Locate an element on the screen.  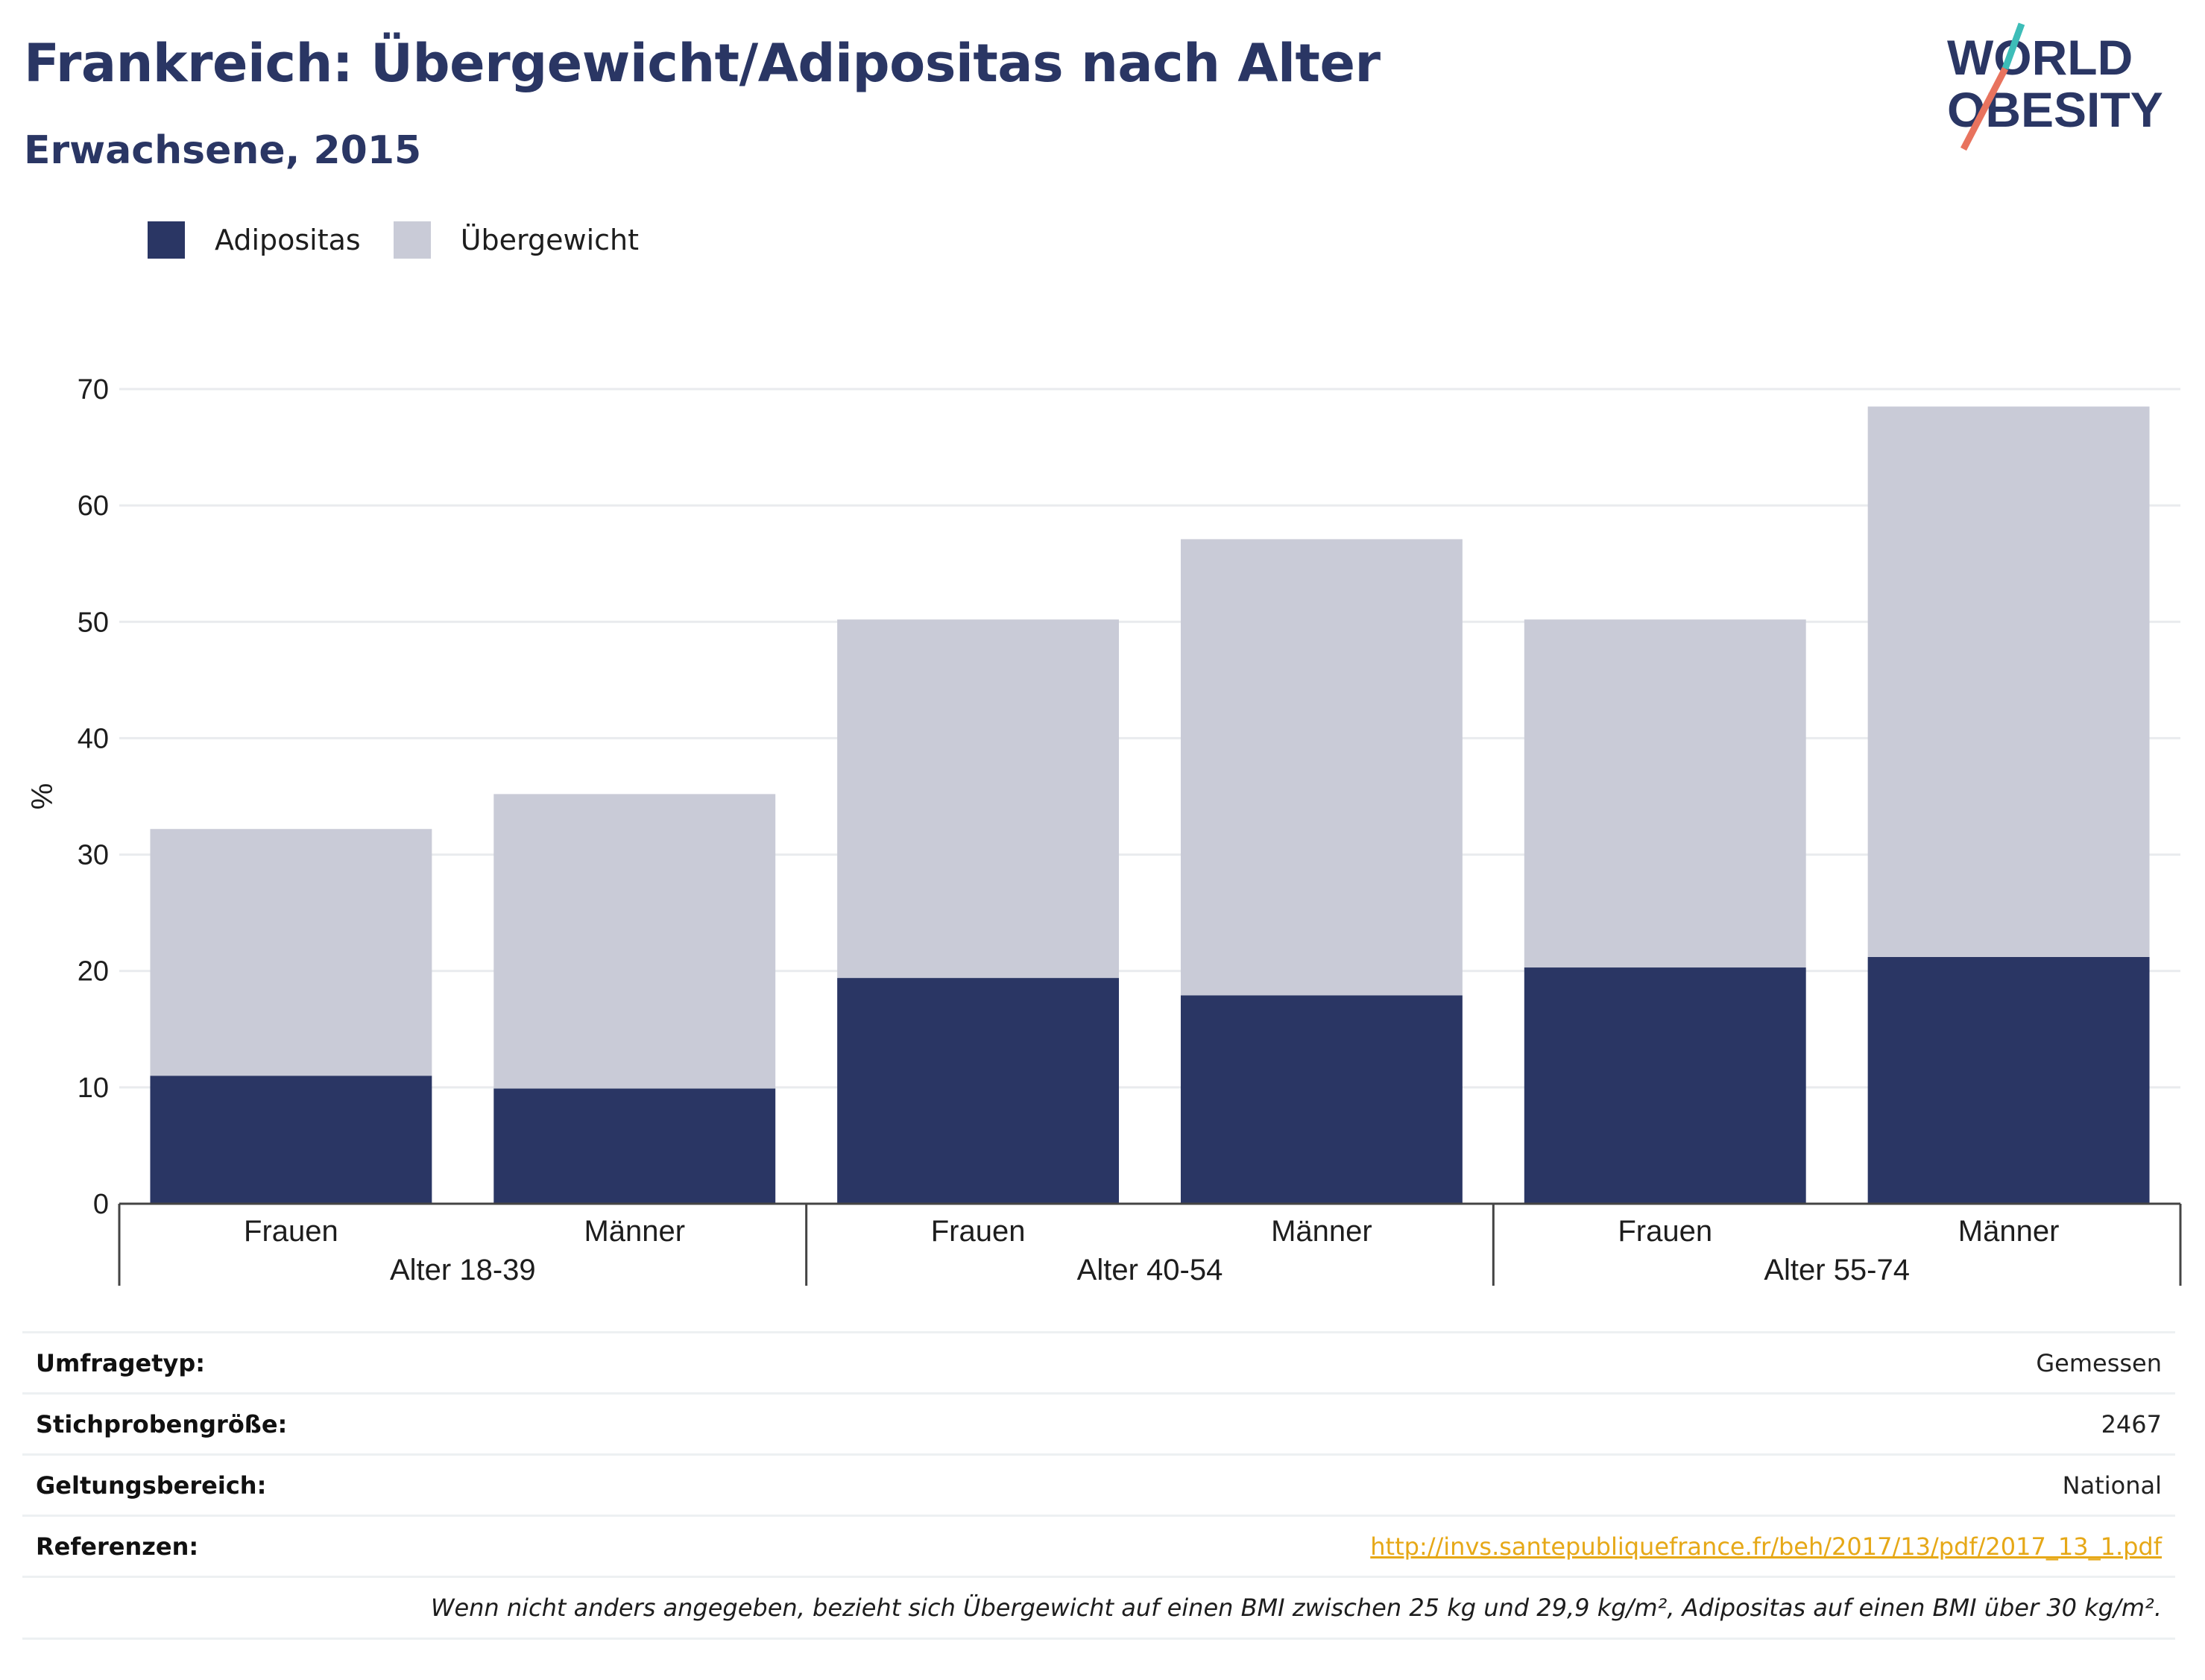
y-tick-label: 10 is located at coordinates (93, 1088).